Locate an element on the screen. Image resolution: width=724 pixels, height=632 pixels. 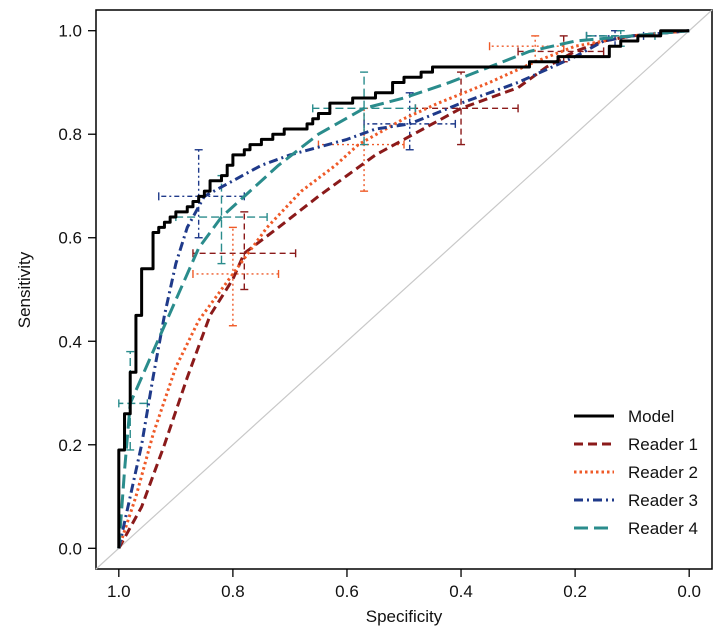
x-axis-title: Specificity is located at coordinates (404, 616).